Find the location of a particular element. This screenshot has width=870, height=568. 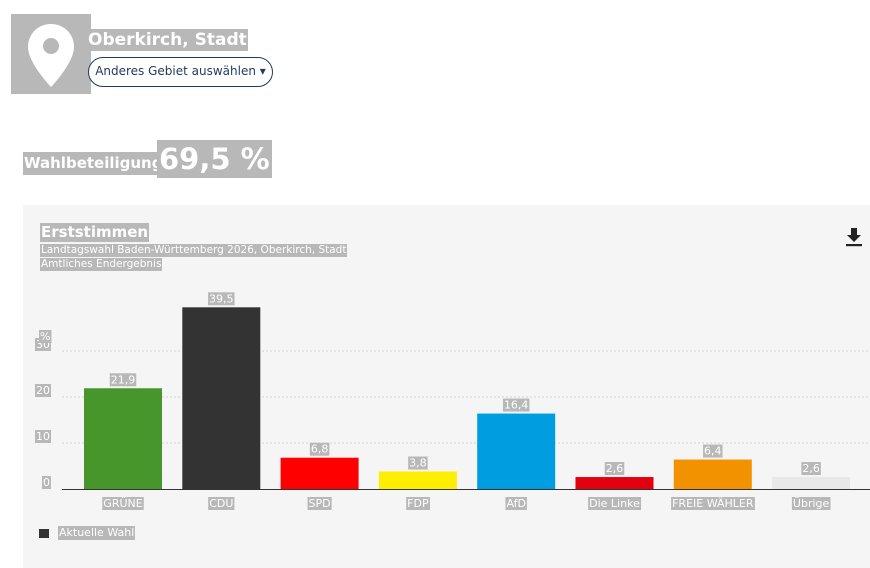

x-tick-label: Übrige is located at coordinates (811, 503).